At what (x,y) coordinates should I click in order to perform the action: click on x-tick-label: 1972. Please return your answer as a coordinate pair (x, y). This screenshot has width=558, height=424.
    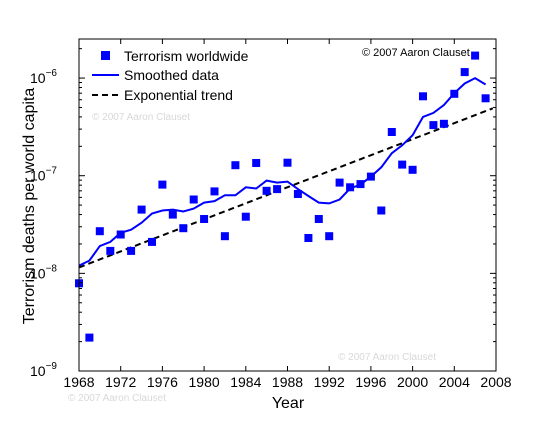
    Looking at the image, I should click on (120, 382).